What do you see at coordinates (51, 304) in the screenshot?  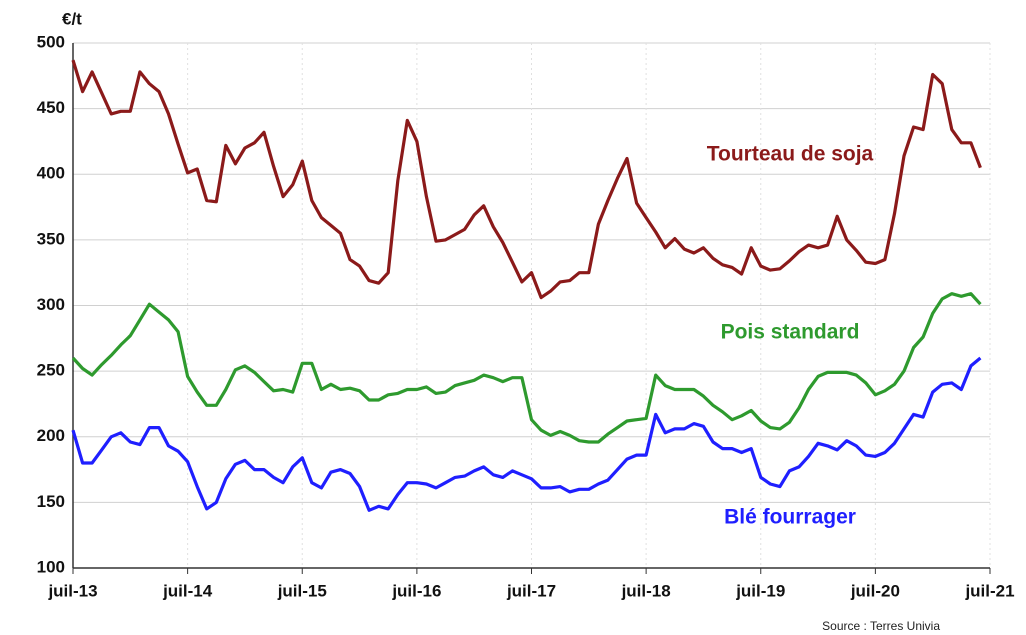 I see `y-tick-label: 300` at bounding box center [51, 304].